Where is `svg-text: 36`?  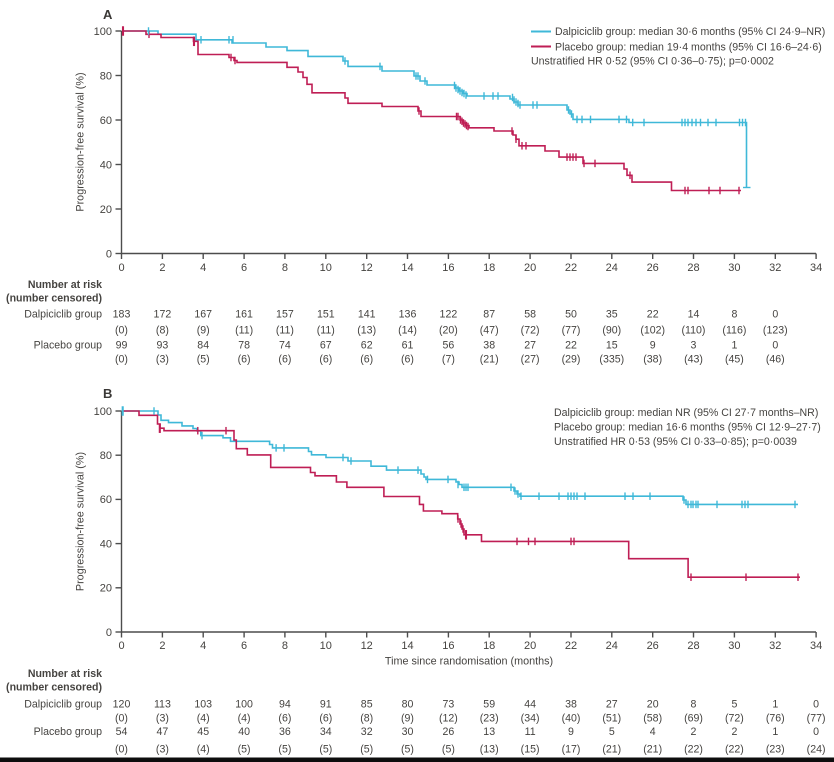
svg-text: 36 is located at coordinates (285, 732).